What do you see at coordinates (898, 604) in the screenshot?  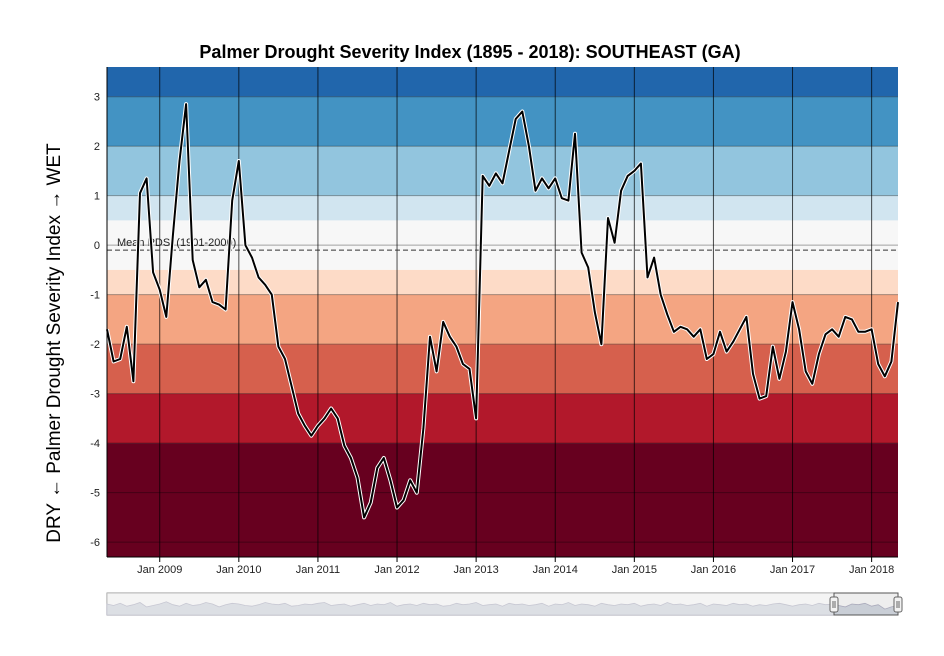 I see `navigator-right-handle` at bounding box center [898, 604].